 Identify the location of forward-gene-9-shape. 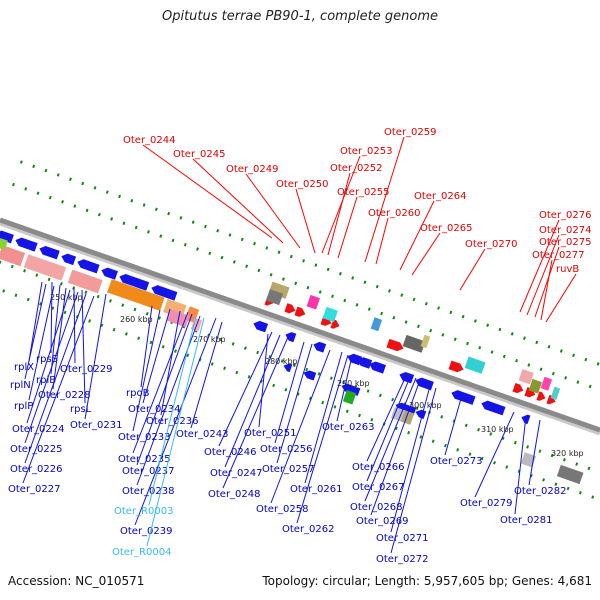
(518, 388).